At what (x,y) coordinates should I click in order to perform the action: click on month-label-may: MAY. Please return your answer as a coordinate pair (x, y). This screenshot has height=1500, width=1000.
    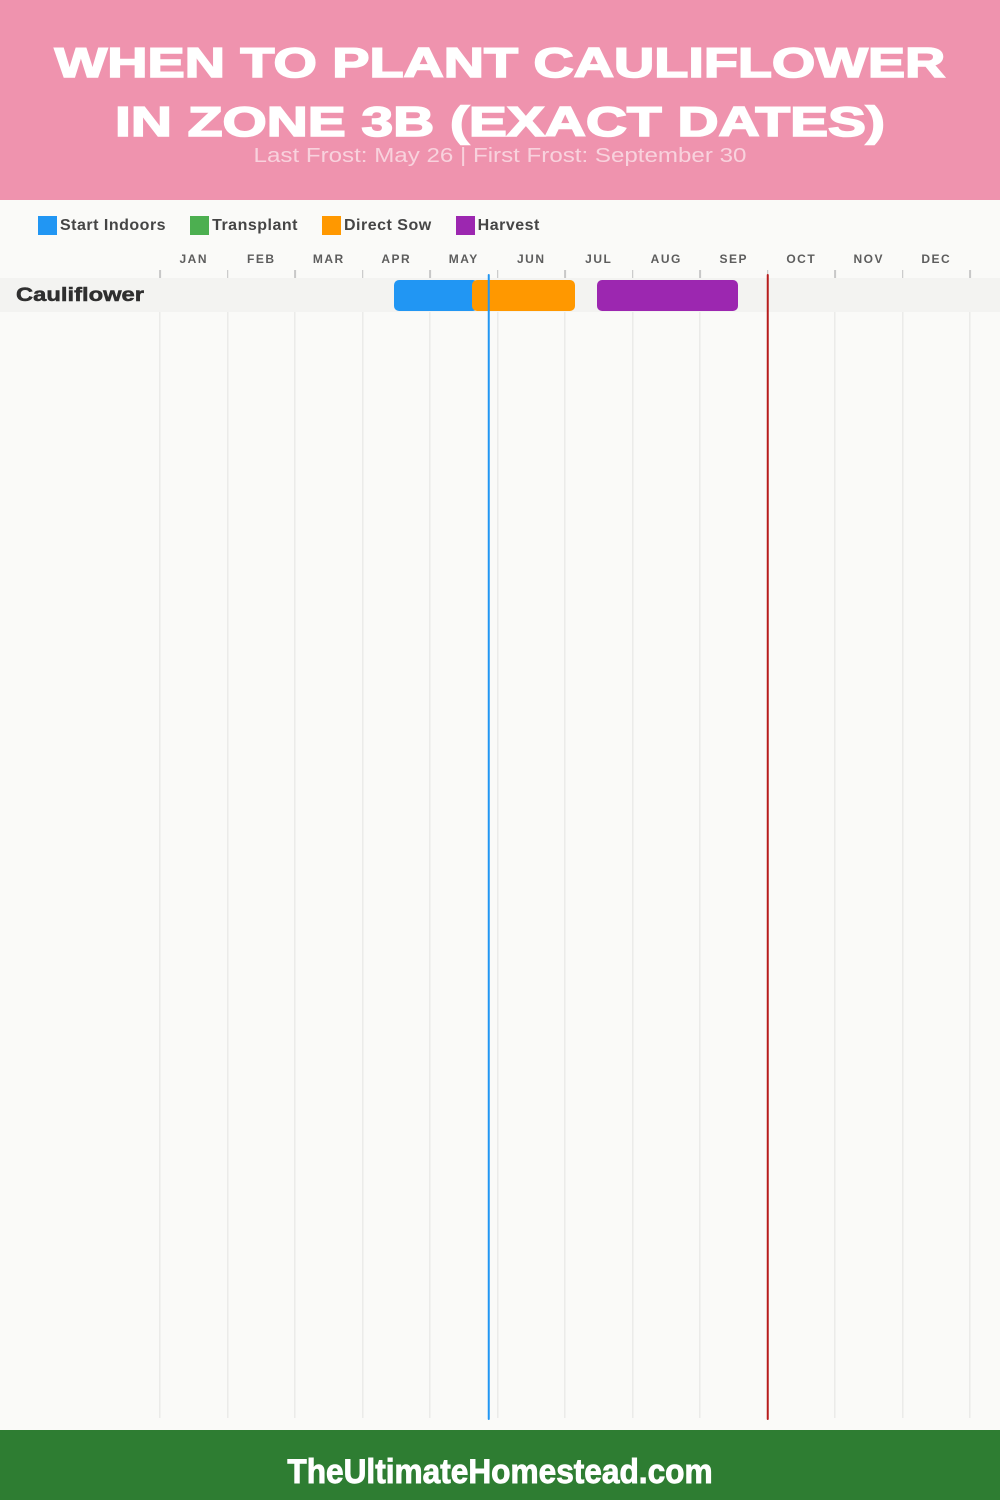
    Looking at the image, I should click on (463, 259).